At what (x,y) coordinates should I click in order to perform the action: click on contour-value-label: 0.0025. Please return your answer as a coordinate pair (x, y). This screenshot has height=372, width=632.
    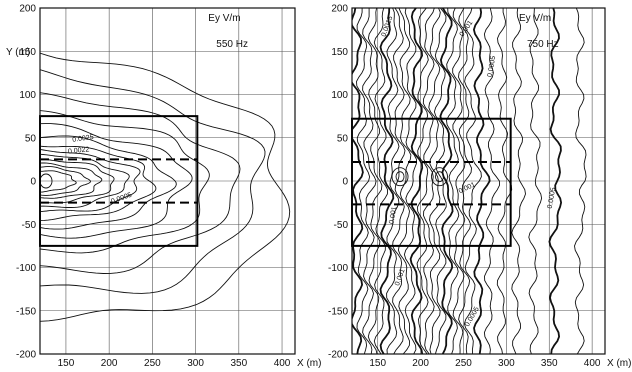
    Looking at the image, I should click on (83, 139).